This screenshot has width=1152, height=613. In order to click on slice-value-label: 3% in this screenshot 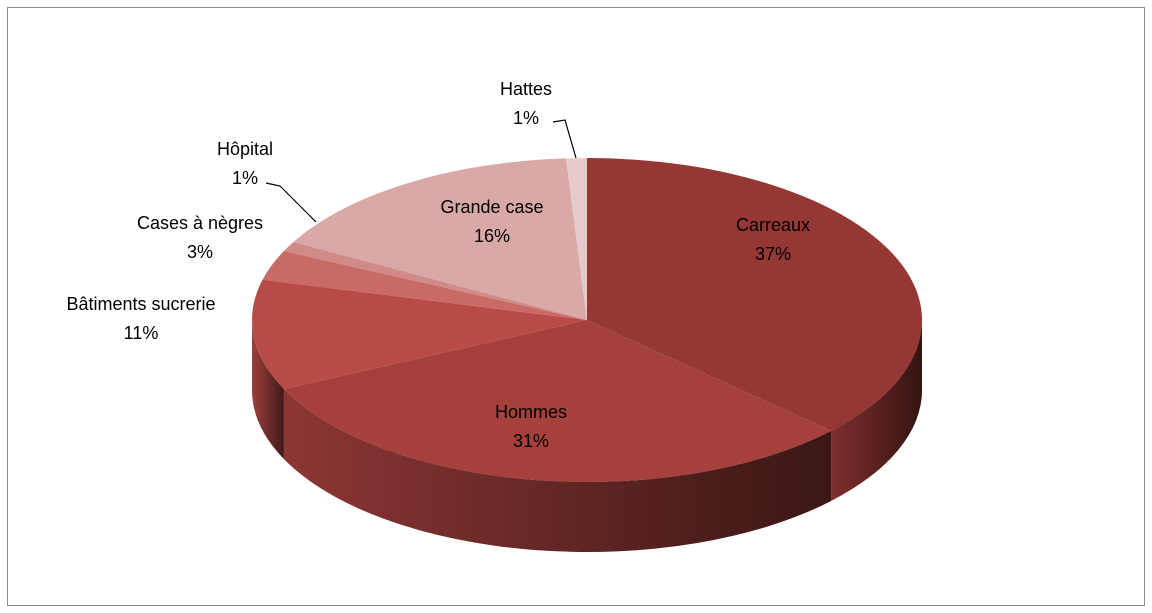, I will do `click(200, 252)`.